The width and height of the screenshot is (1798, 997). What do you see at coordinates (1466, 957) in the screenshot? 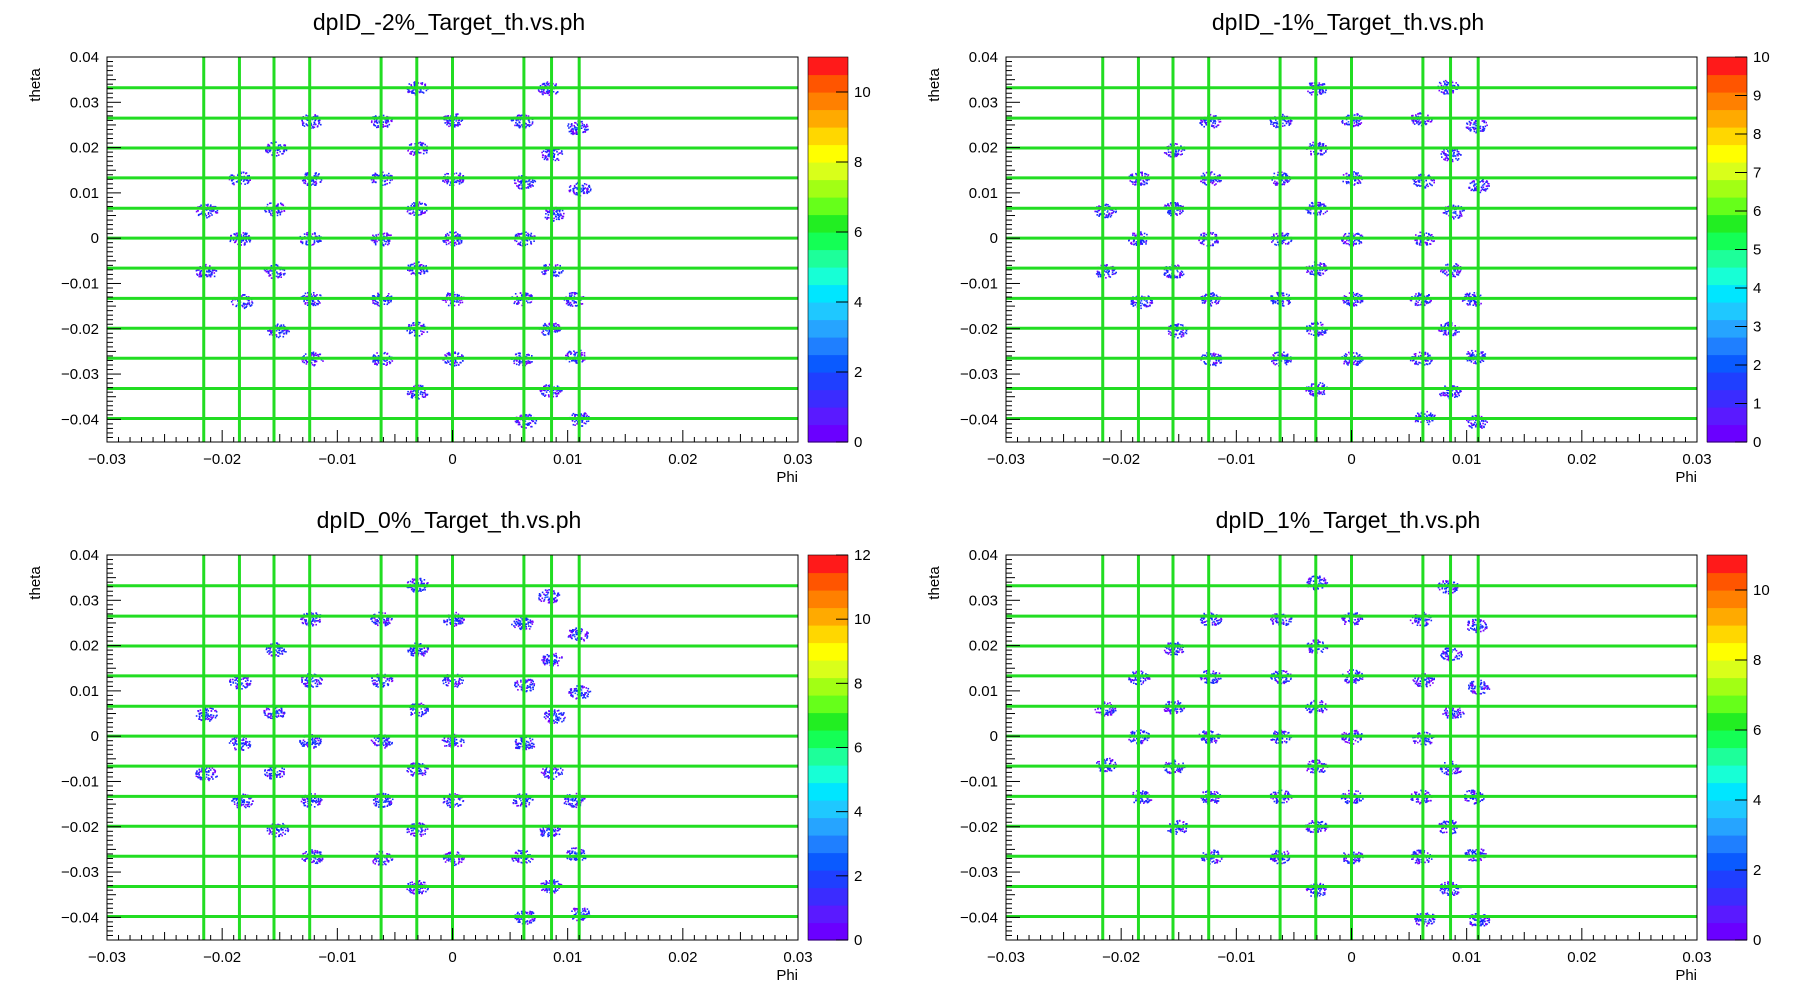
I see `x-tick-label: 0.01` at bounding box center [1466, 957].